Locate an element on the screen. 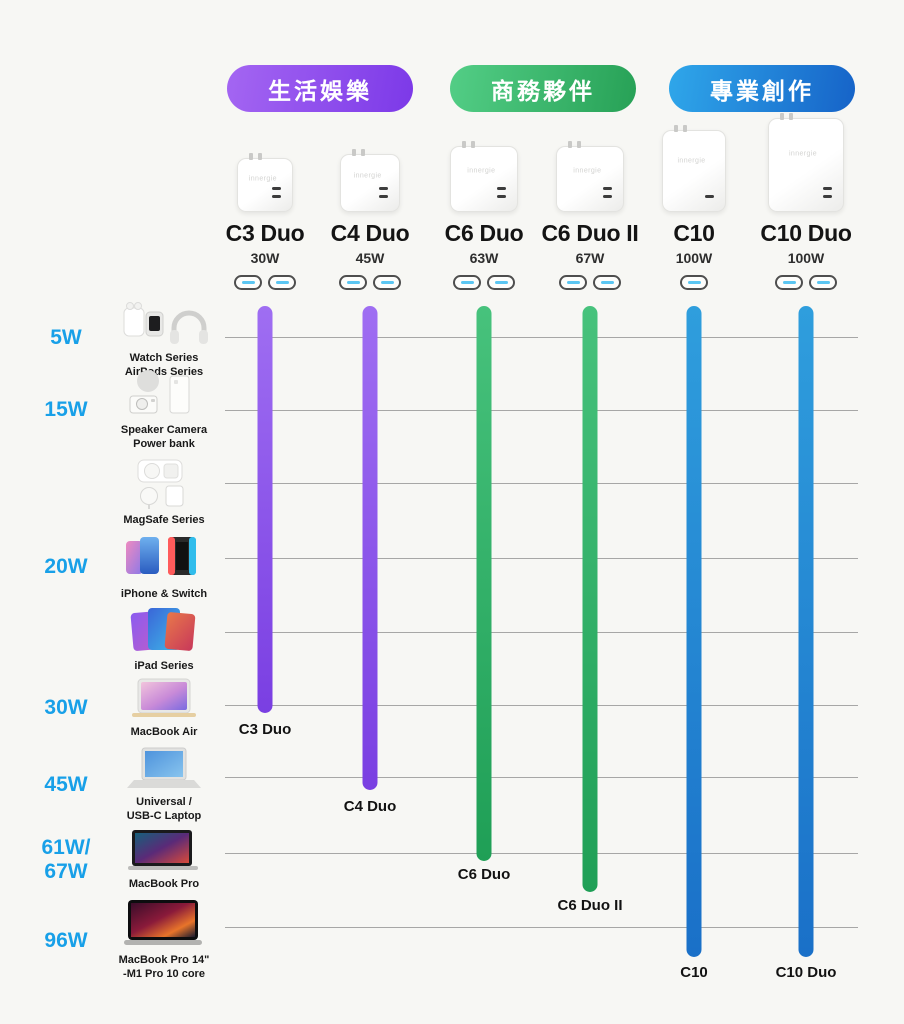 The image size is (904, 1024). product-column-c6-duo-ii: innergie C6 Duo II 67W is located at coordinates (590, 207).